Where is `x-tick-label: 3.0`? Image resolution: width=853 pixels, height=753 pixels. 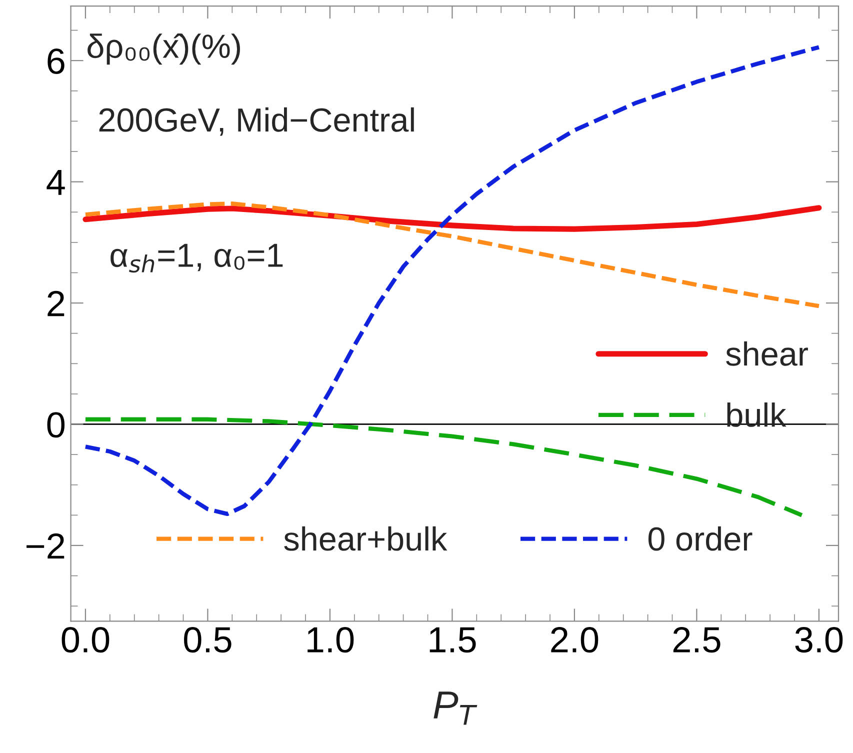
x-tick-label: 3.0 is located at coordinates (819, 640).